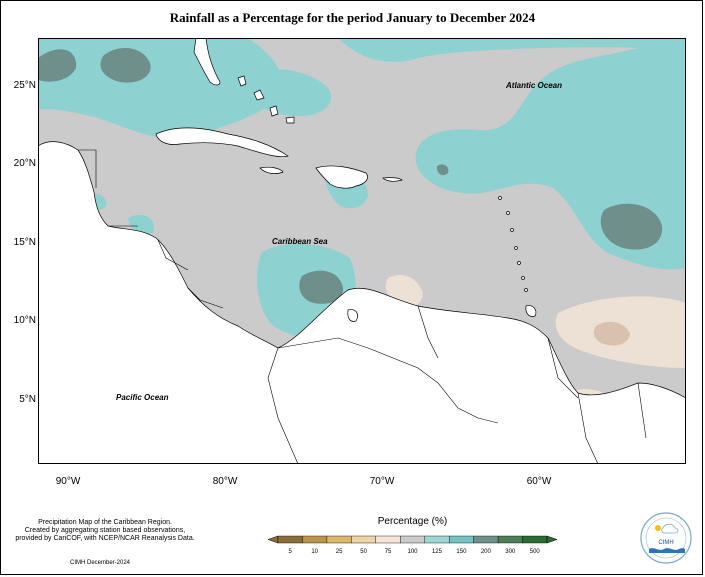 This screenshot has height=577, width=705. Describe the element at coordinates (412, 521) in the screenshot. I see `legend-title: Percentage (%)` at that location.